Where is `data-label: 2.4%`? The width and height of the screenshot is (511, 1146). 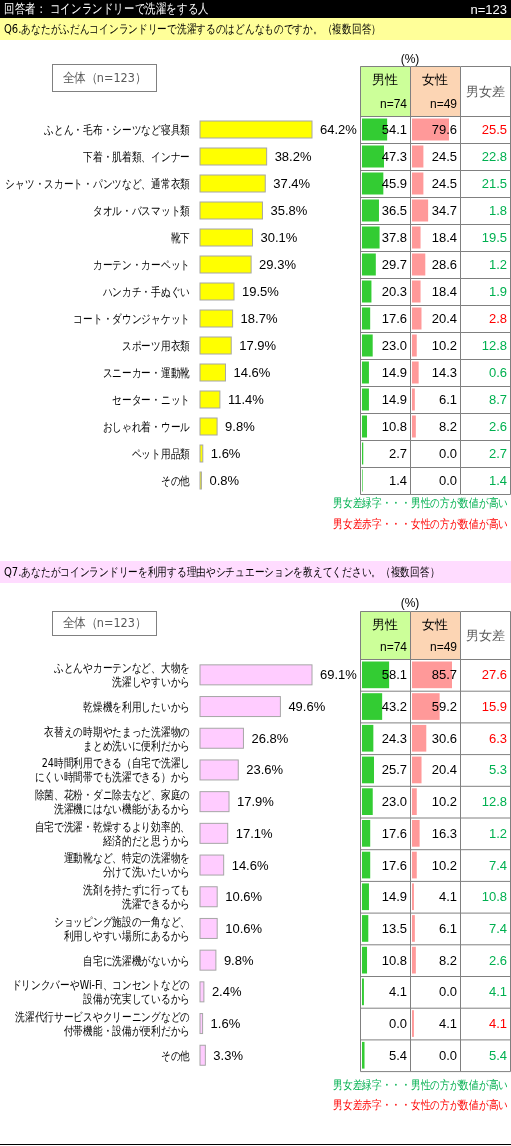
data-label: 2.4% is located at coordinates (226, 992).